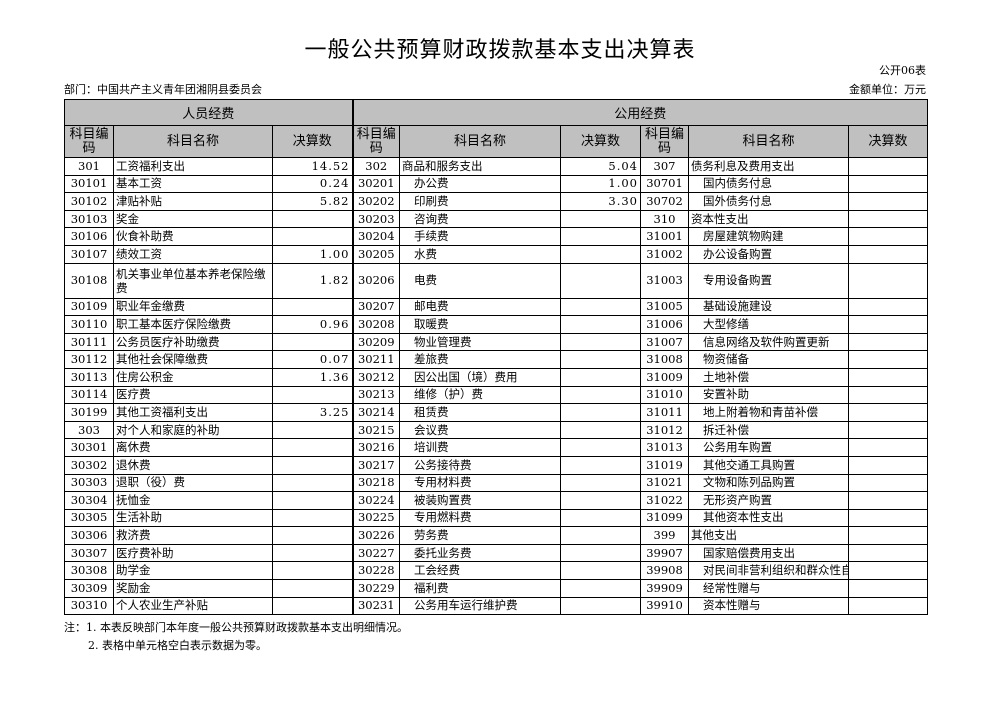  I want to click on subject-code: 30305, so click(89, 518).